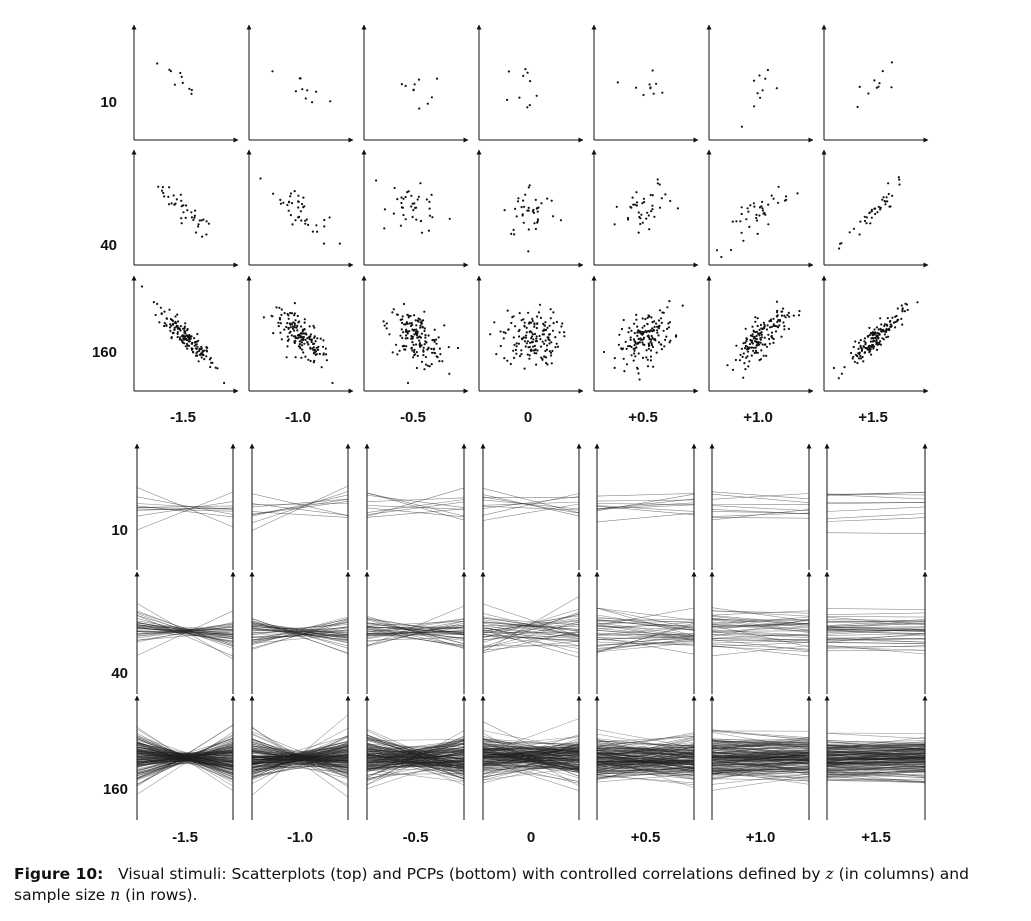  Describe the element at coordinates (873, 417) in the screenshot. I see `column-label: +1.5` at that location.